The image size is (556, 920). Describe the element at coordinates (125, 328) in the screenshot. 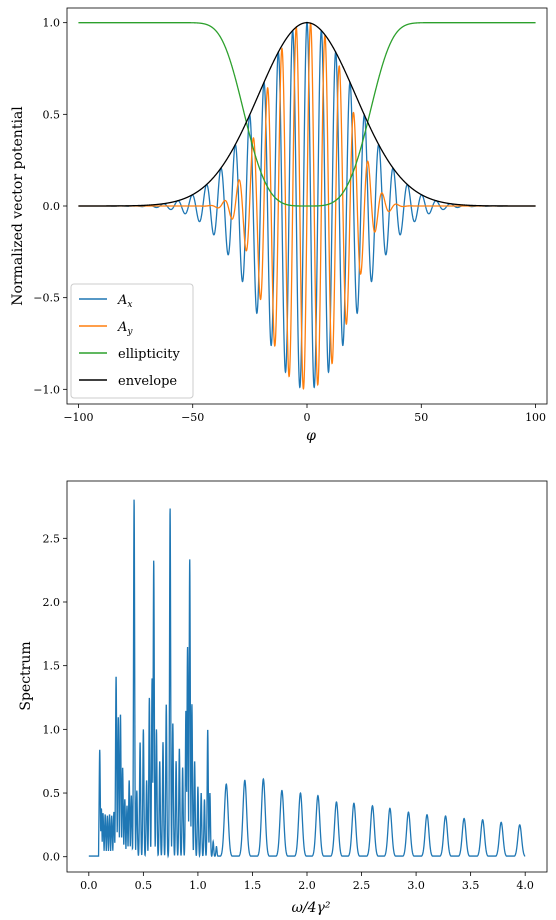

I see `legend-label-ay: Ay` at that location.